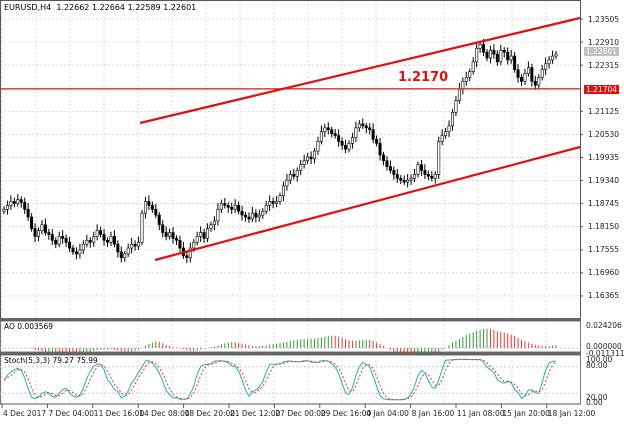  Describe the element at coordinates (594, 402) in the screenshot. I see `stoch-axis-label: 0.00` at that location.